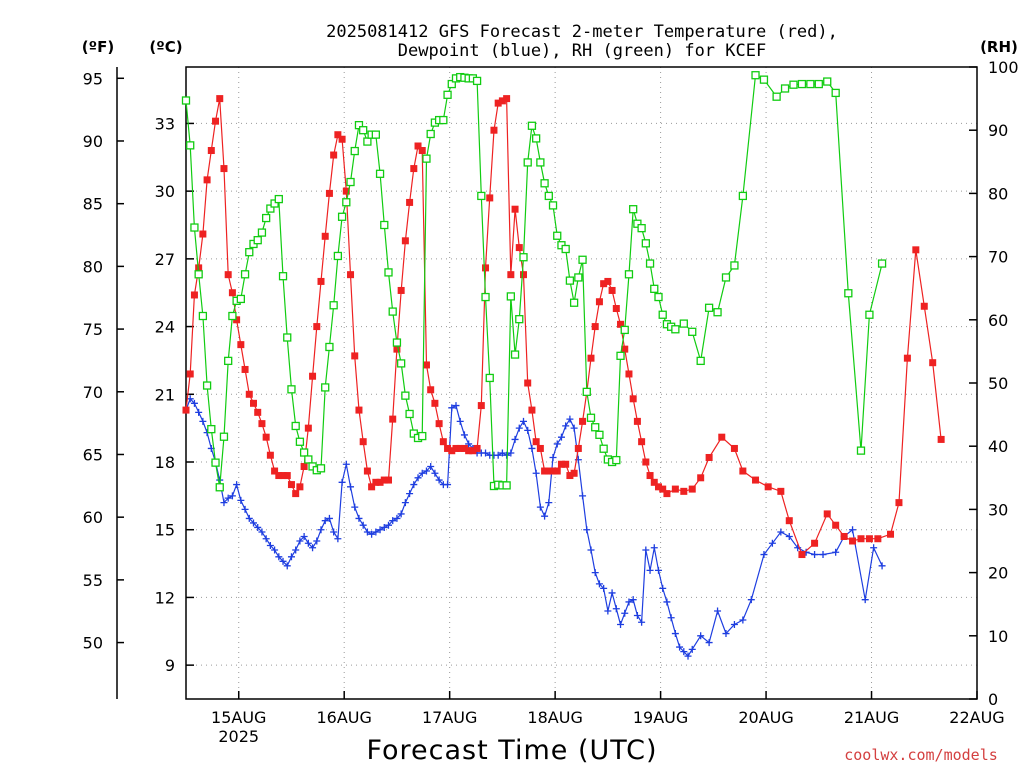  What do you see at coordinates (343, 717) in the screenshot?
I see `x-tick-label: 16AUG` at bounding box center [343, 717].